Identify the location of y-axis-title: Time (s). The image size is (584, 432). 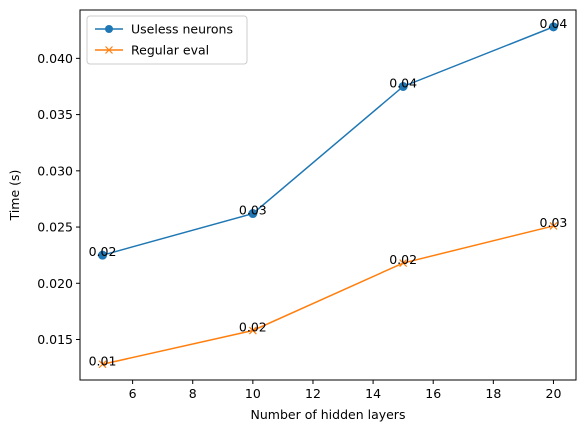
(14, 196).